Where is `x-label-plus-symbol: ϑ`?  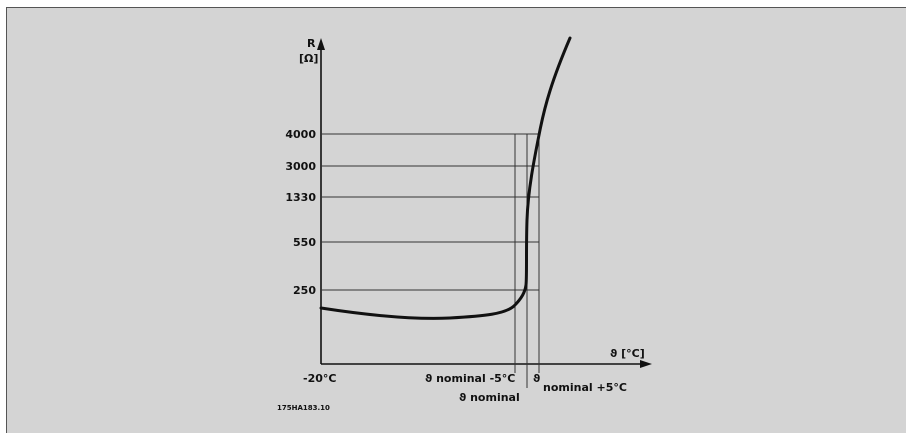
x-label-plus-symbol: ϑ is located at coordinates (536, 378).